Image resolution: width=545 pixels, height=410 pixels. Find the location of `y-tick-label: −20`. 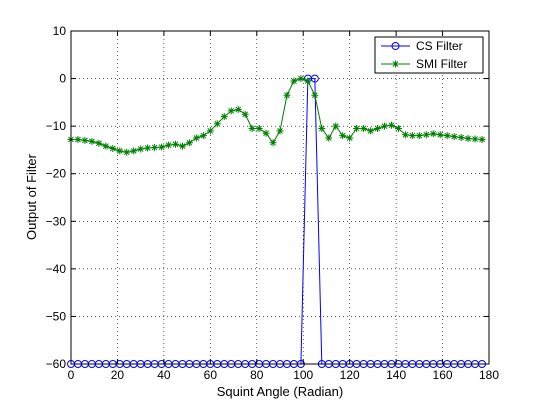

y-tick-label: −20 is located at coordinates (56, 174).